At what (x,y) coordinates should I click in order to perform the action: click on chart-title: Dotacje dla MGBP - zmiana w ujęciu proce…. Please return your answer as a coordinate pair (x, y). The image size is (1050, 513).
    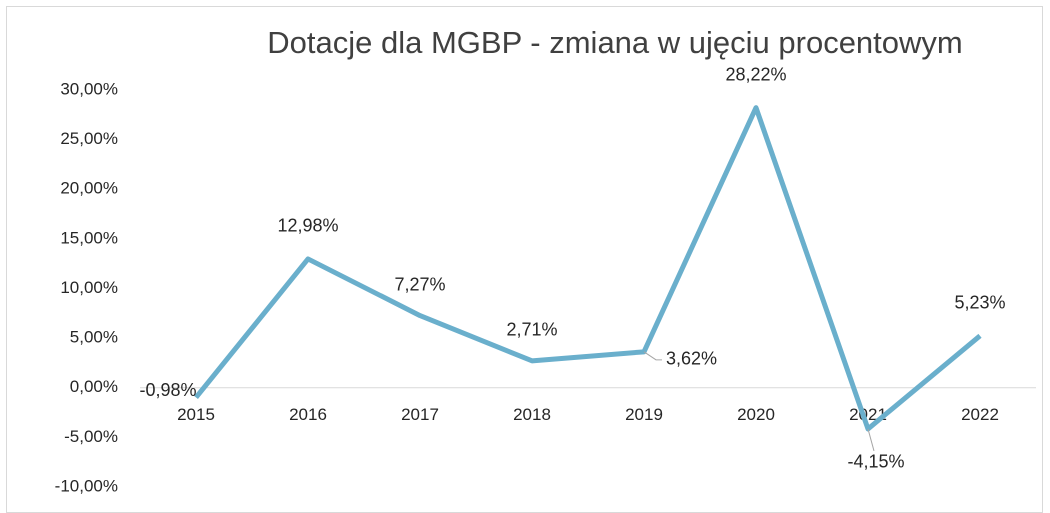
    Looking at the image, I should click on (615, 42).